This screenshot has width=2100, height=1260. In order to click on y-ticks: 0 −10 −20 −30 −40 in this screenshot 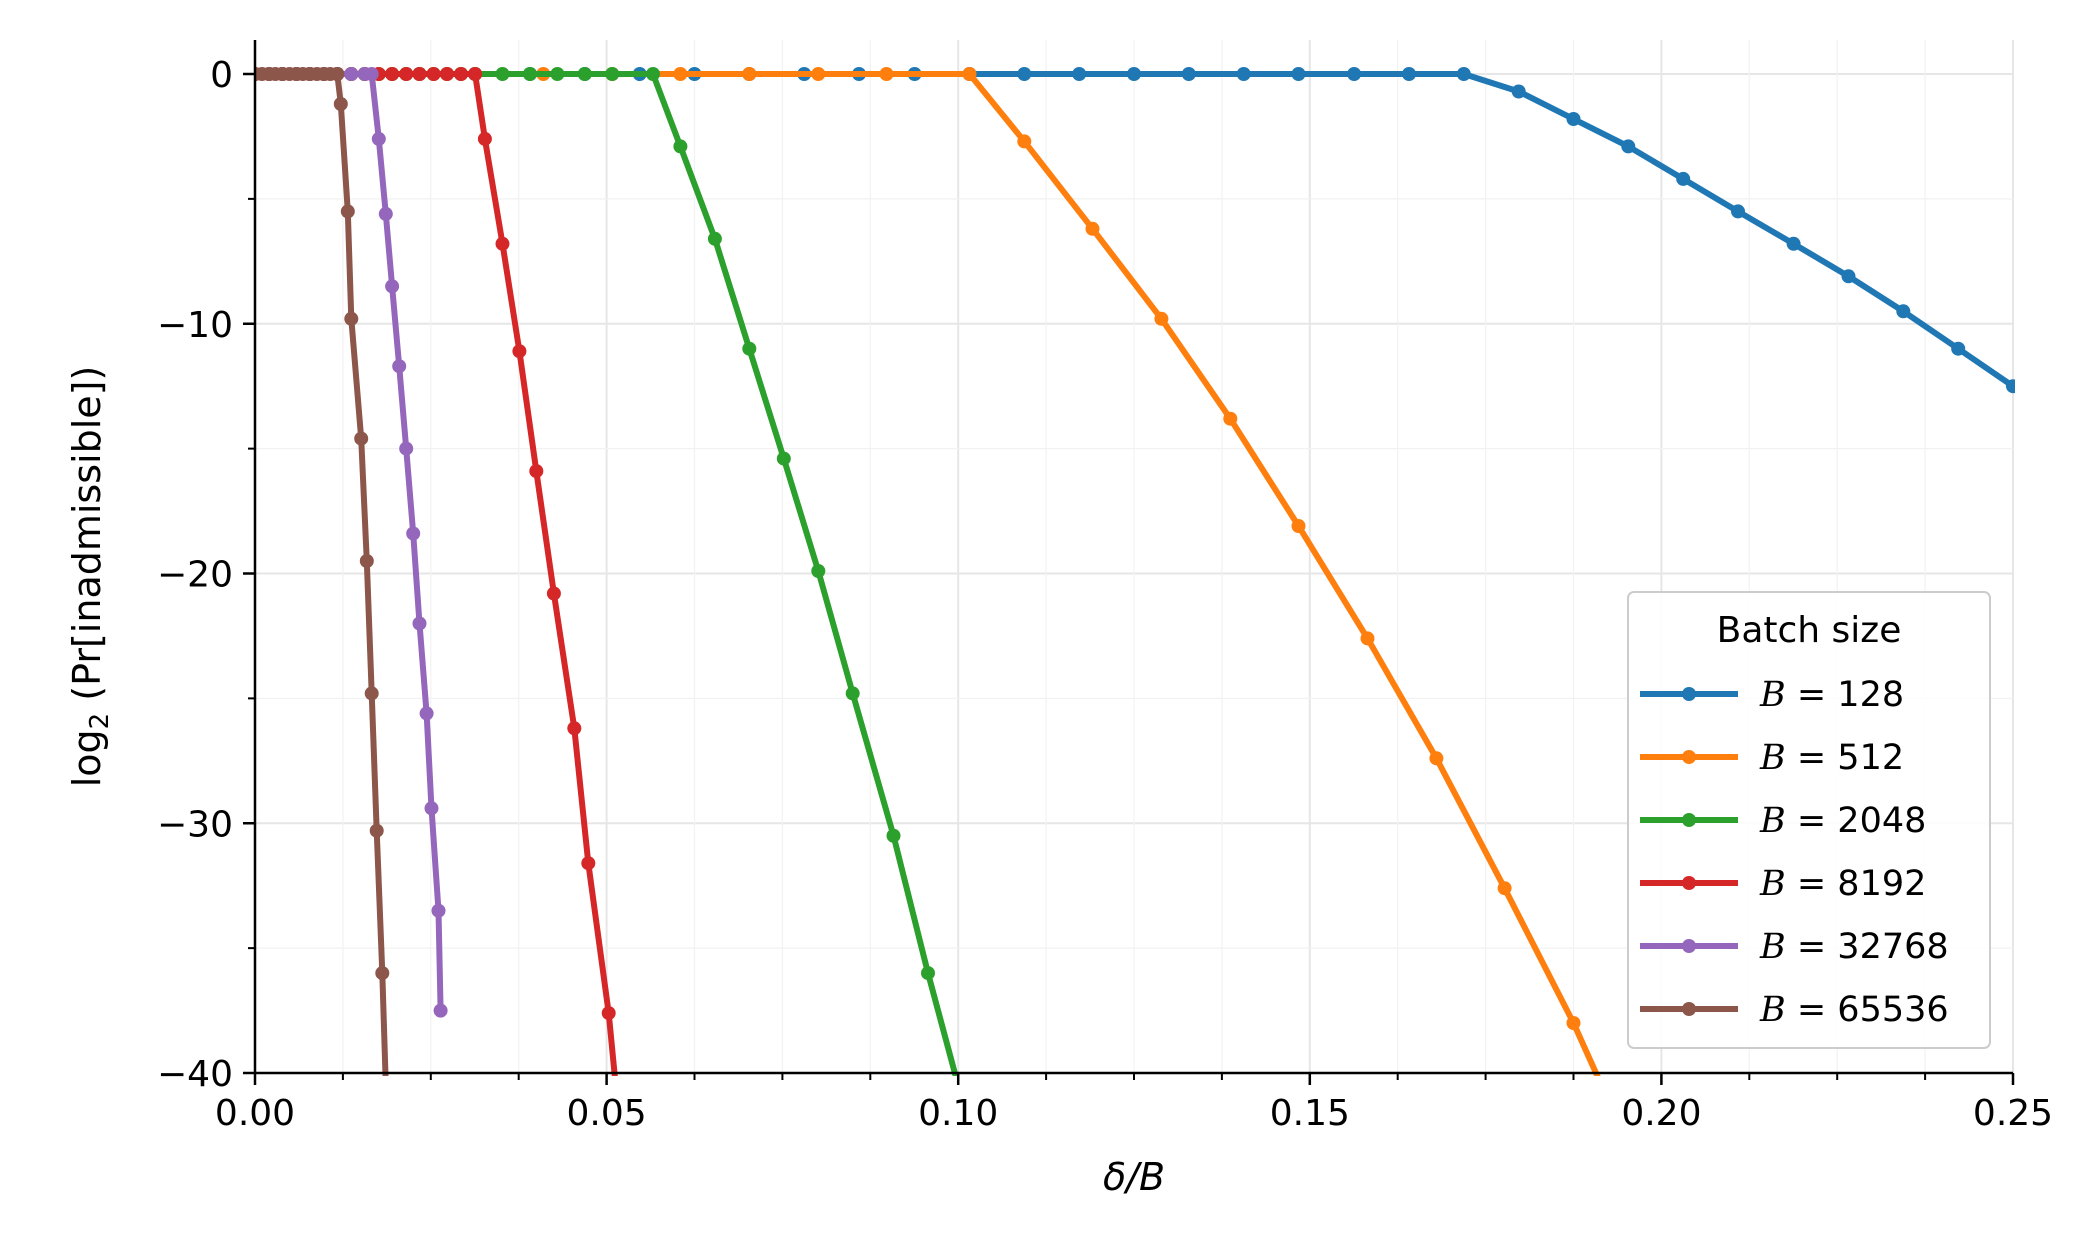, I will do `click(206, 575)`.